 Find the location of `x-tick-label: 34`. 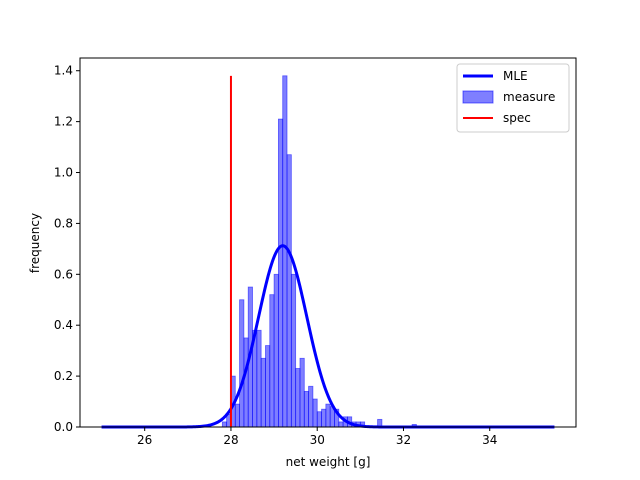

x-tick-label: 34 is located at coordinates (489, 440).